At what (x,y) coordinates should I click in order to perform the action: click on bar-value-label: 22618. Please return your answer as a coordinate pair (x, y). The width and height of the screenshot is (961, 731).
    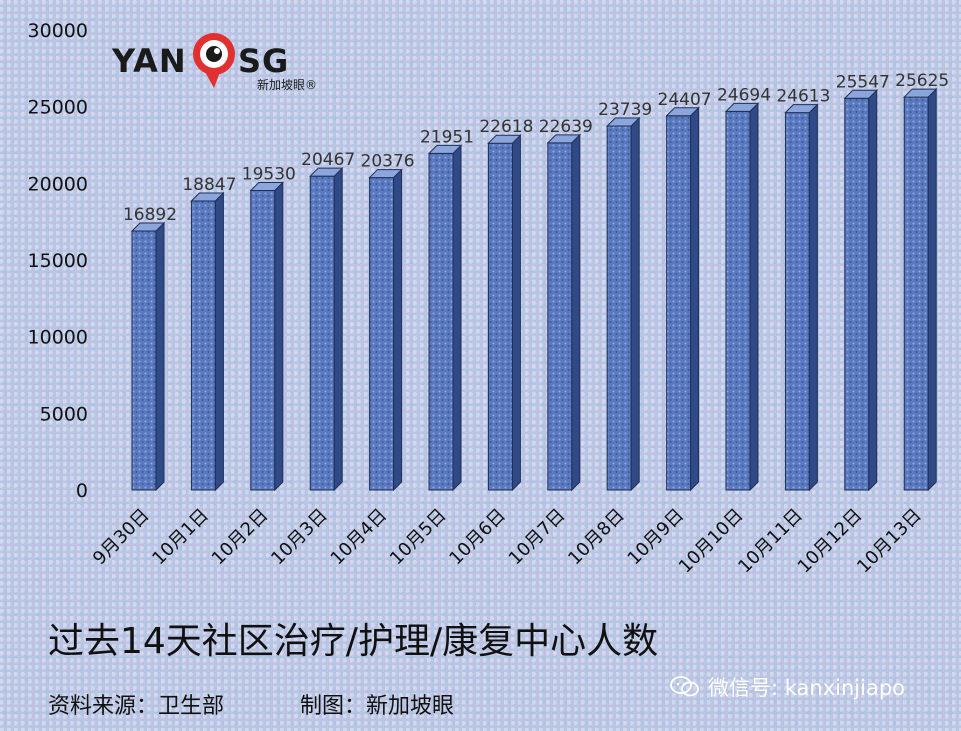
    Looking at the image, I should click on (506, 127).